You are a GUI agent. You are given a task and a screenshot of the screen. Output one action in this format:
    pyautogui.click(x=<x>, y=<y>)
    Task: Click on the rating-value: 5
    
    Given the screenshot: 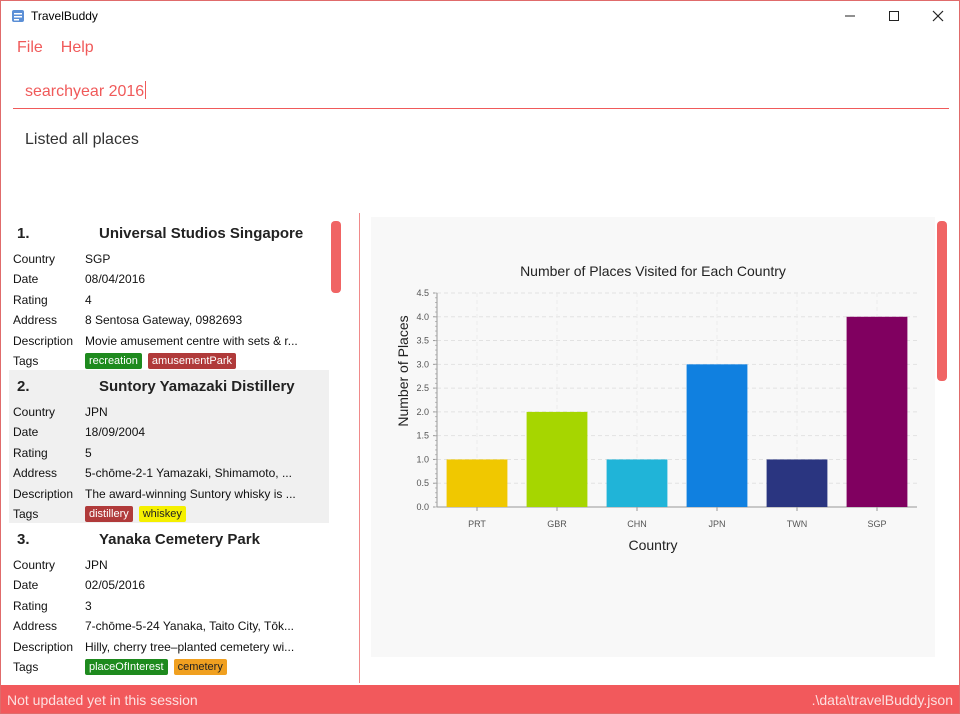 What is the action you would take?
    pyautogui.click(x=88, y=453)
    